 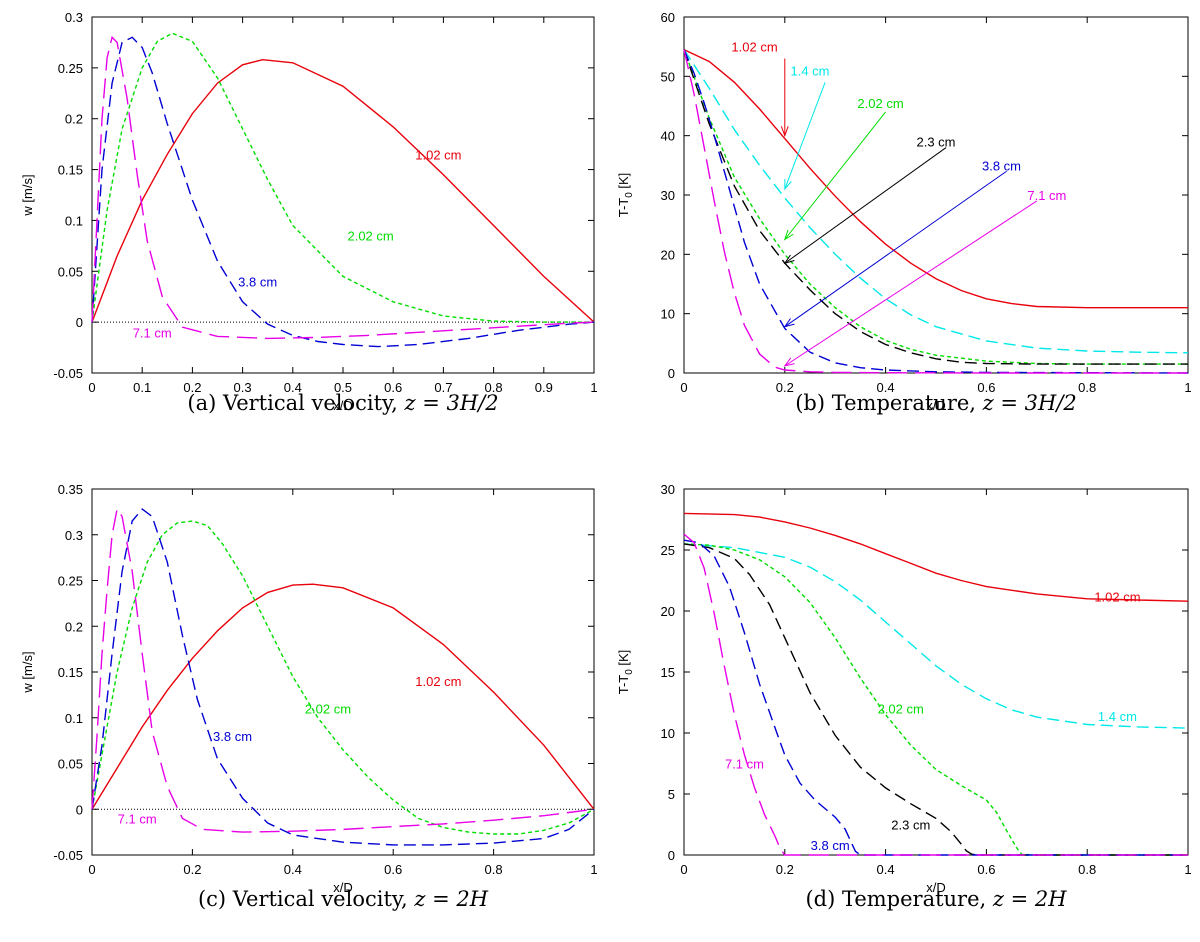 I want to click on y-axis-label-sub: 0, so click(x=629, y=195).